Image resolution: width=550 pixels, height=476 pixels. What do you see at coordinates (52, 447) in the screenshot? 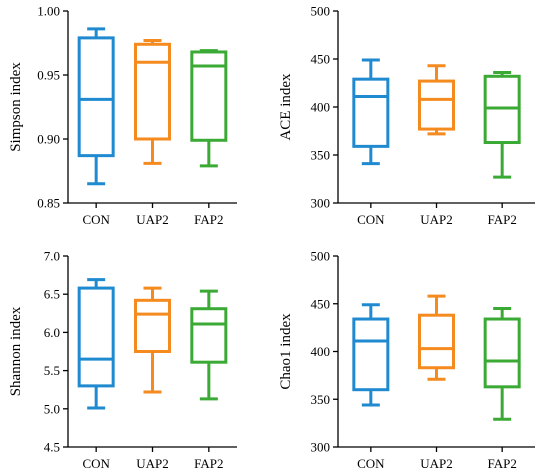
I see `y-tick-label: 4.5` at bounding box center [52, 447].